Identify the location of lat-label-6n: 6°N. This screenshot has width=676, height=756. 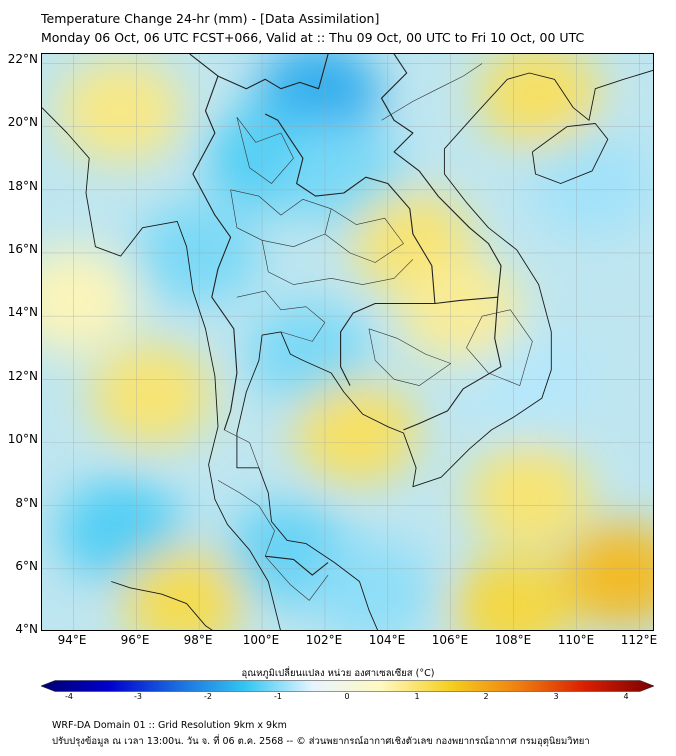
(26, 566).